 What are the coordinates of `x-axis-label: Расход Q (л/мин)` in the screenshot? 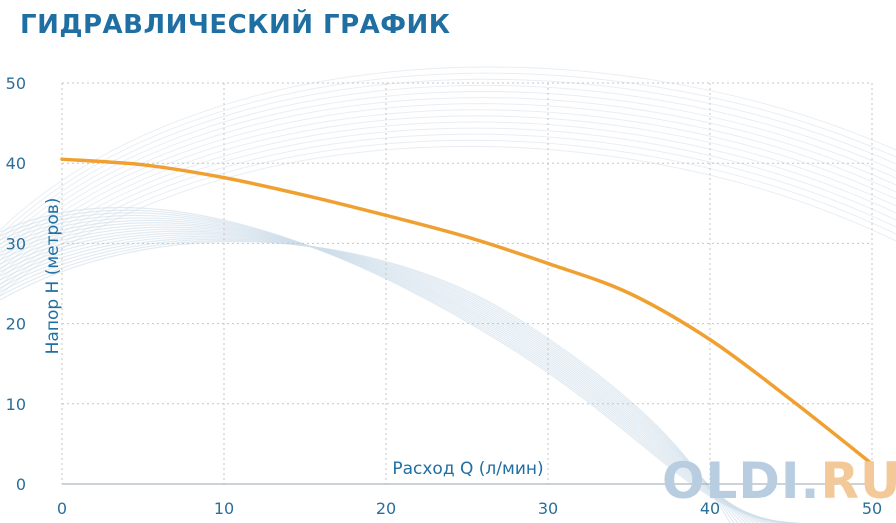 It's located at (467, 469).